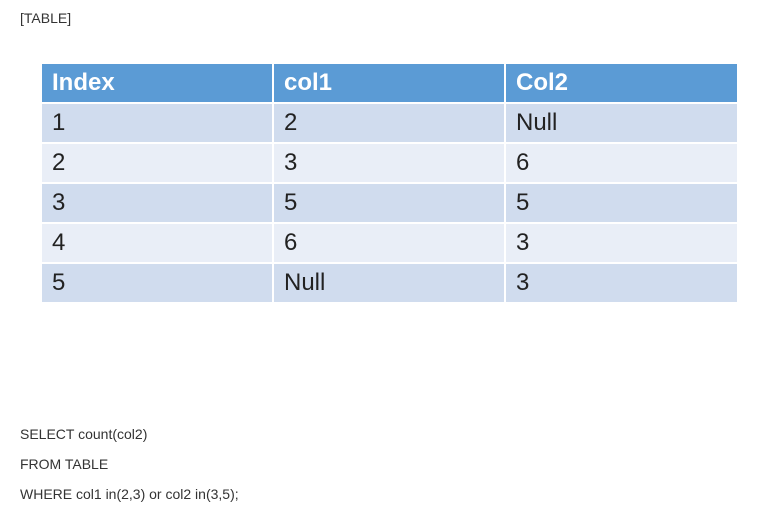  I want to click on table-row: 3 5 5, so click(389, 203).